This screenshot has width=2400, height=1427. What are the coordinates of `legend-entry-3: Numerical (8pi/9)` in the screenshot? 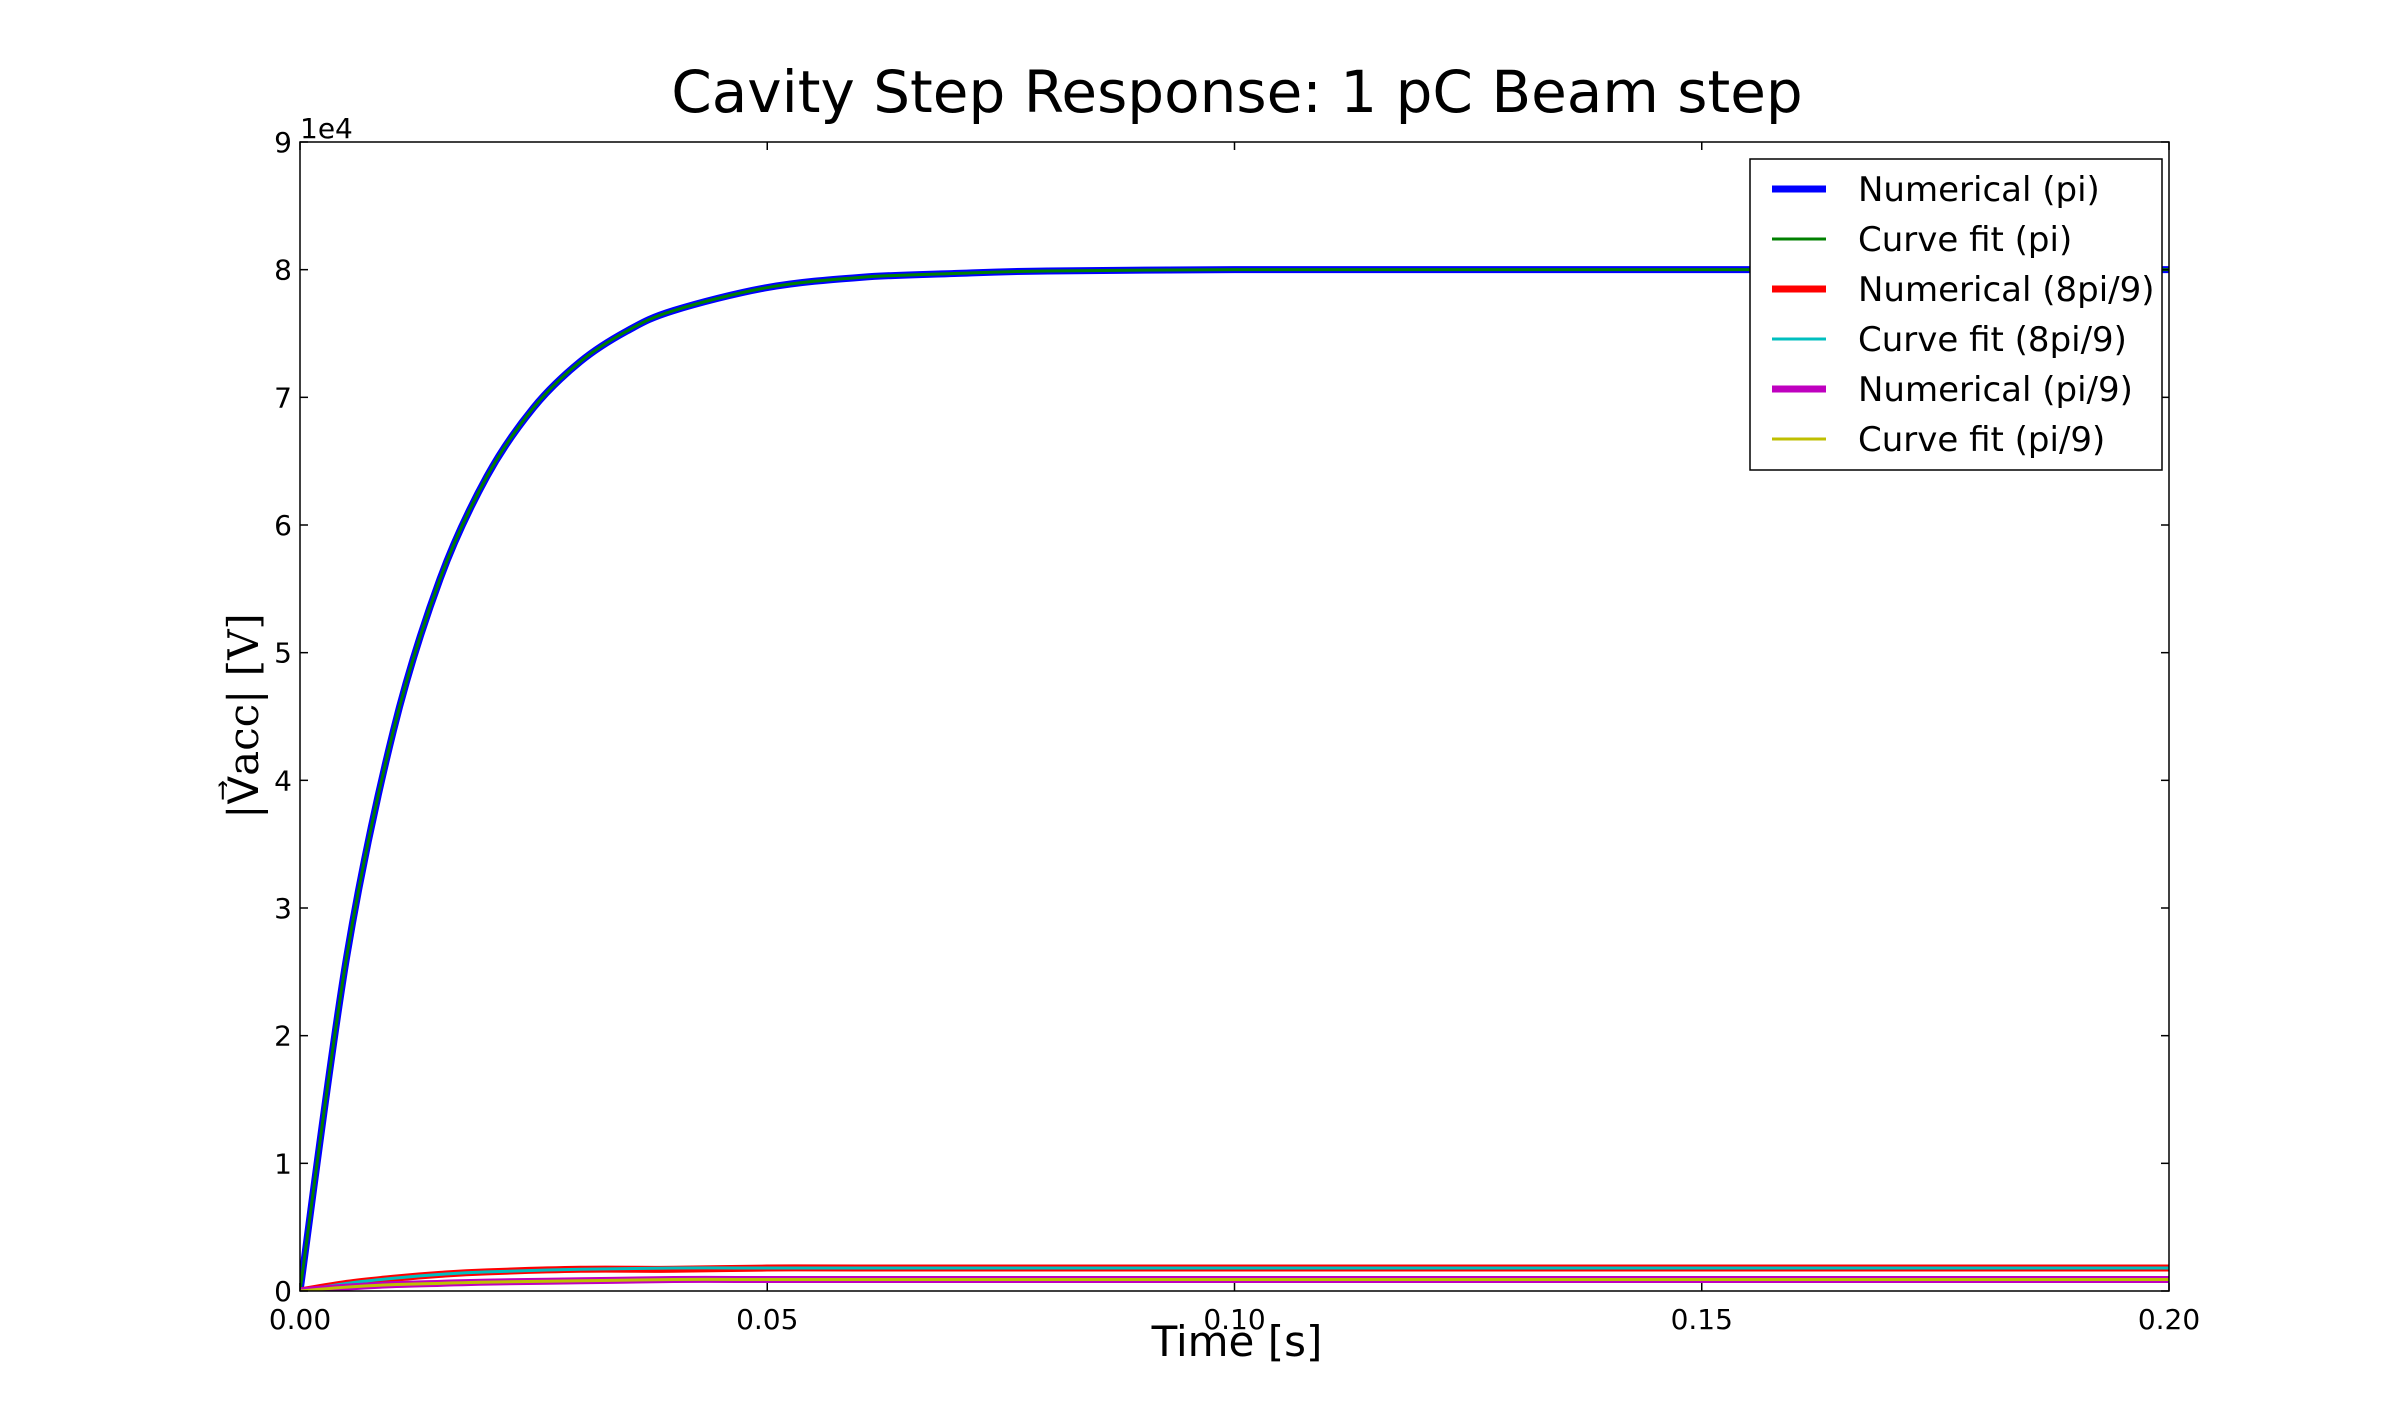 It's located at (2006, 290).